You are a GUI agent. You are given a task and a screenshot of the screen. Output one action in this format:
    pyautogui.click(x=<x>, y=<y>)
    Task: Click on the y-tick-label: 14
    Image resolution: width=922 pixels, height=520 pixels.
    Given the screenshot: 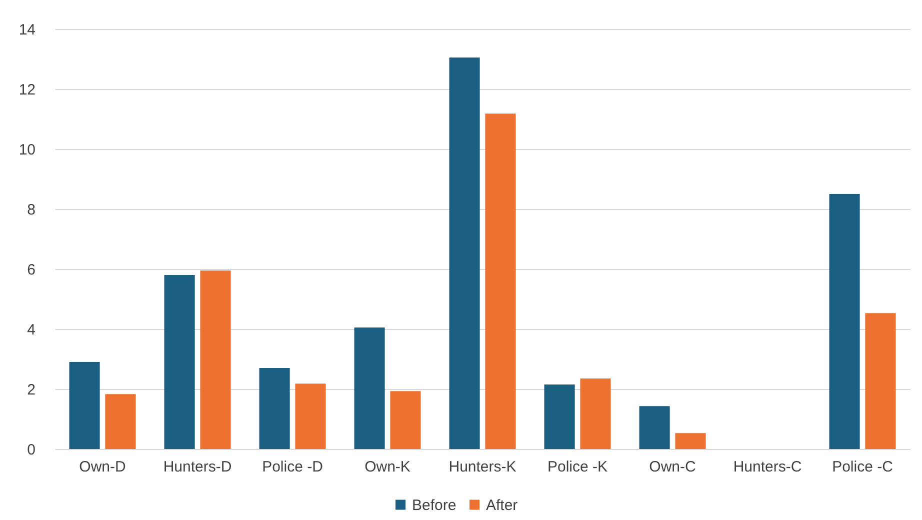 What is the action you would take?
    pyautogui.click(x=27, y=30)
    